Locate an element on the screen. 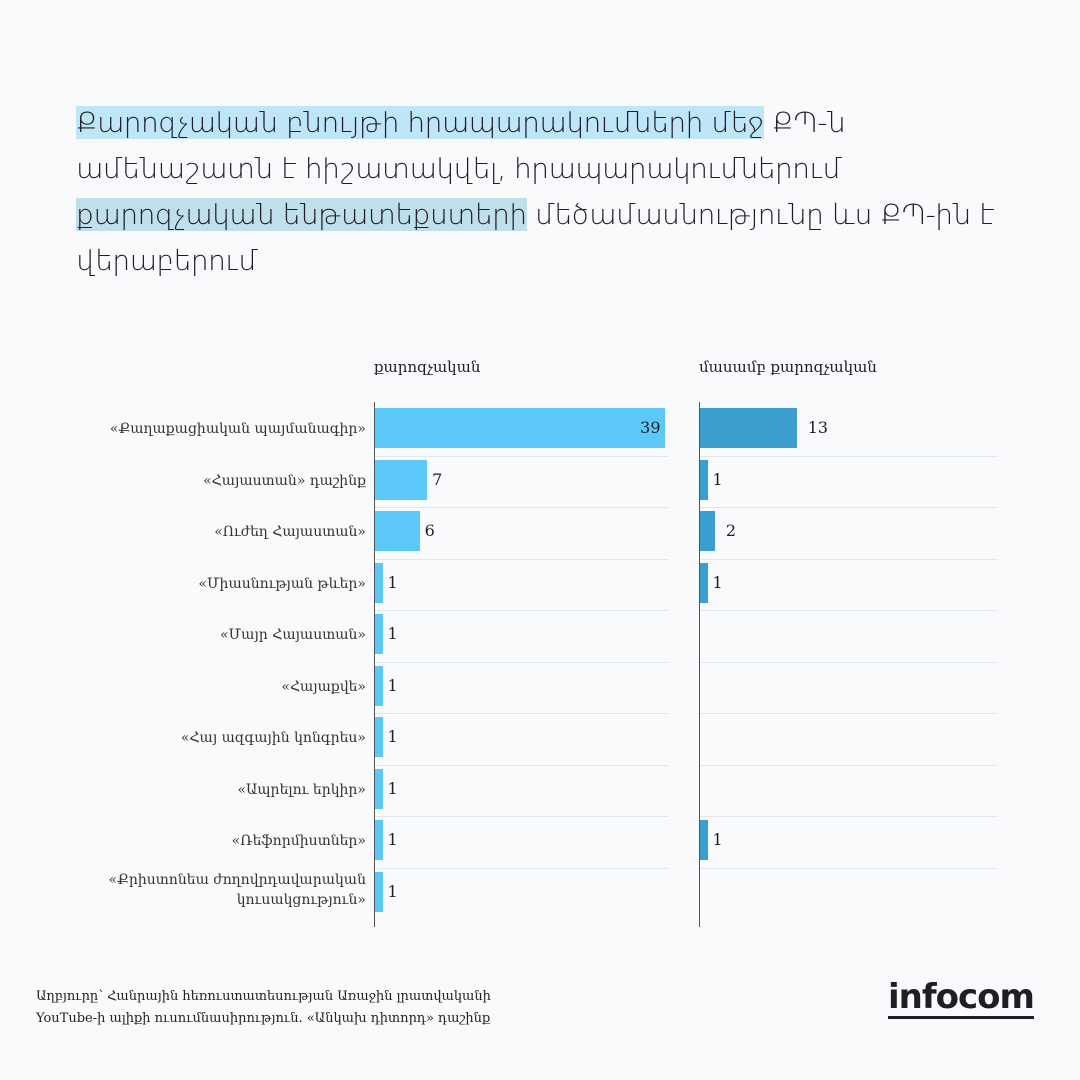 The width and height of the screenshot is (1080, 1080). category-label: «Հայաքվե» is located at coordinates (323, 686).